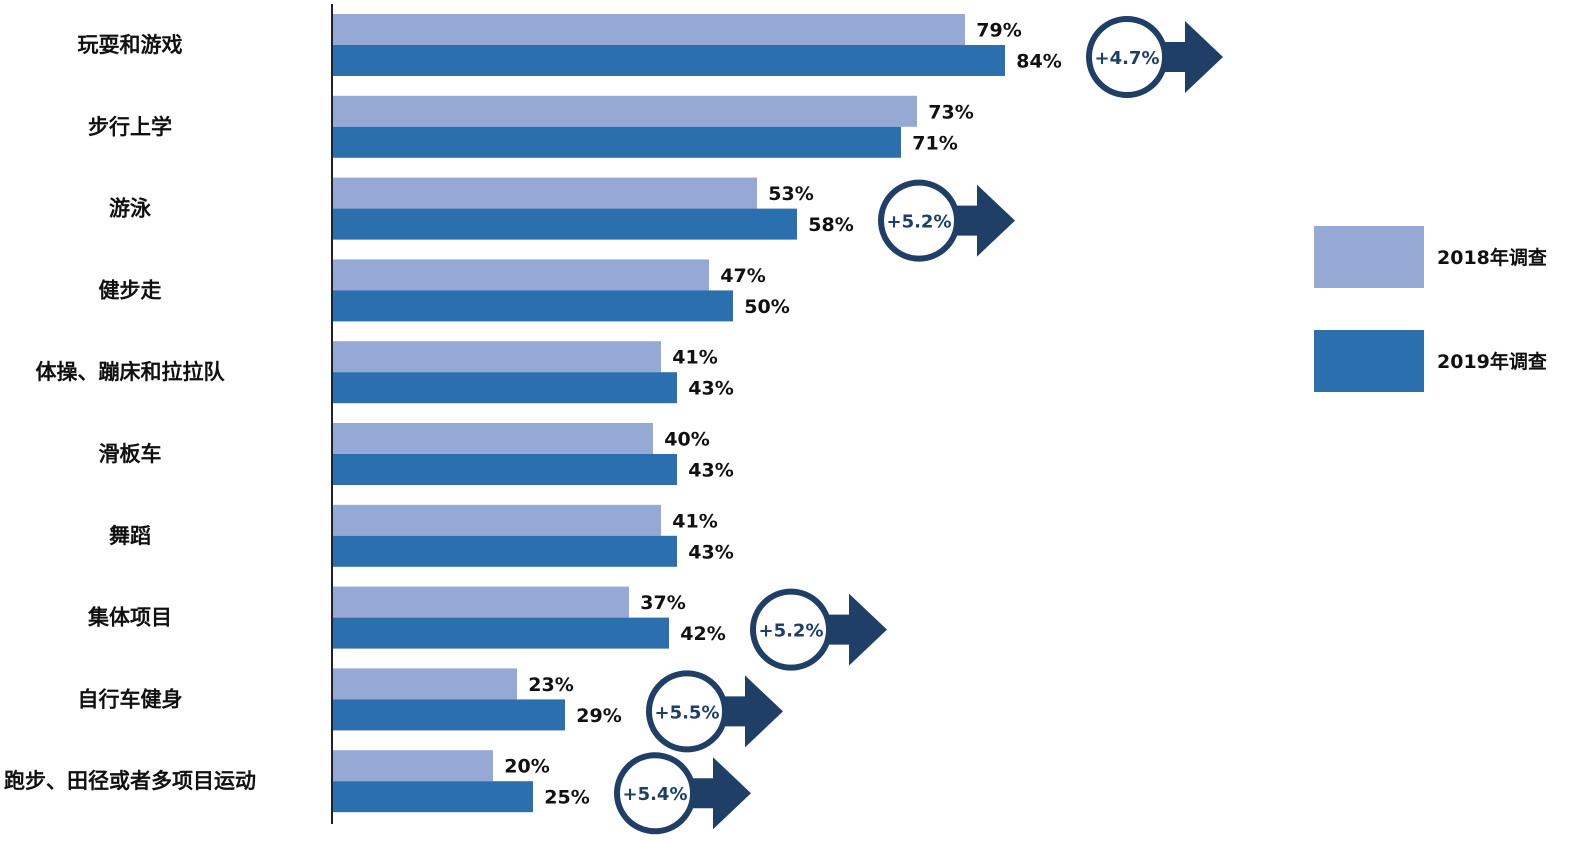  Describe the element at coordinates (129, 618) in the screenshot. I see `category-label: 集体项目` at that location.